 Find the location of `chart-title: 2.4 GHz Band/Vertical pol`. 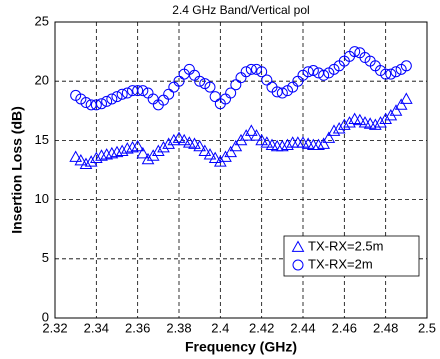

chart-title: 2.4 GHz Band/Vertical pol is located at coordinates (240, 10).